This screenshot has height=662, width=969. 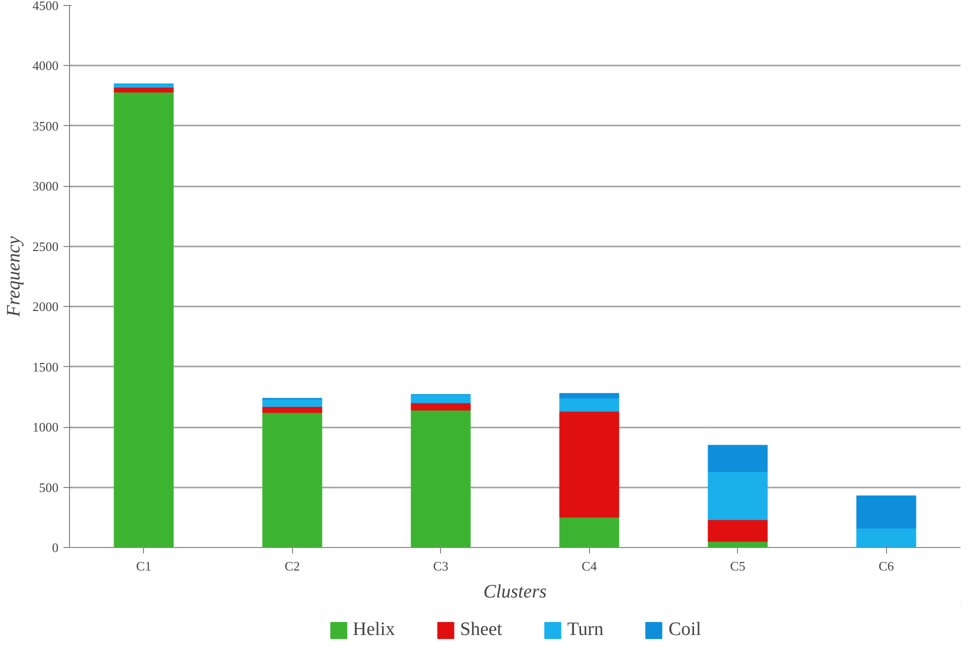 What do you see at coordinates (590, 566) in the screenshot?
I see `x-tick-label: C4` at bounding box center [590, 566].